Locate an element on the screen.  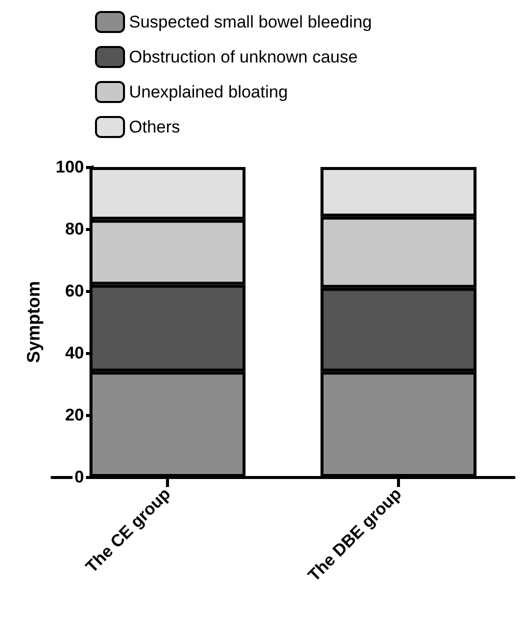
y-tick-label: 20 is located at coordinates (74, 415).